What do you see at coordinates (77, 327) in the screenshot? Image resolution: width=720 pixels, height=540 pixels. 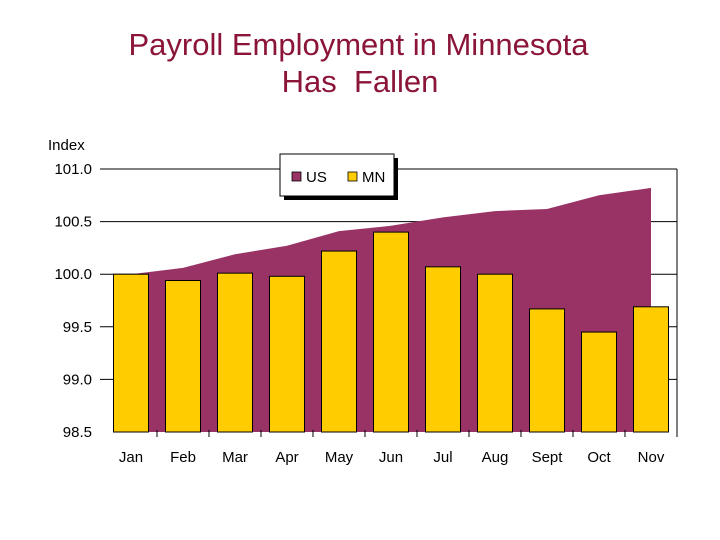 I see `y-tick-label: 99.5` at bounding box center [77, 327].